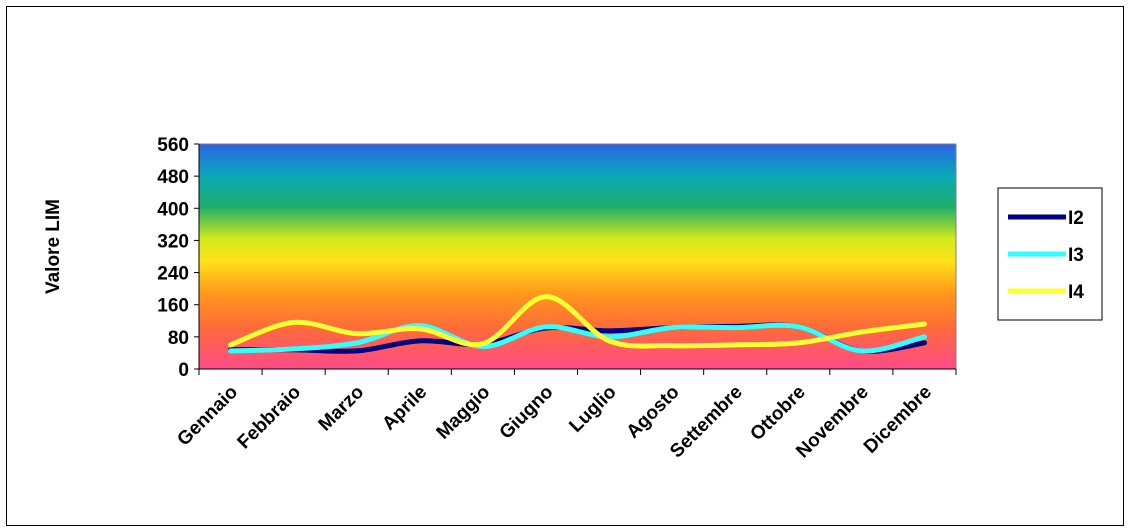 This screenshot has width=1130, height=532. I want to click on x-tick-label: Maggio, so click(464, 413).